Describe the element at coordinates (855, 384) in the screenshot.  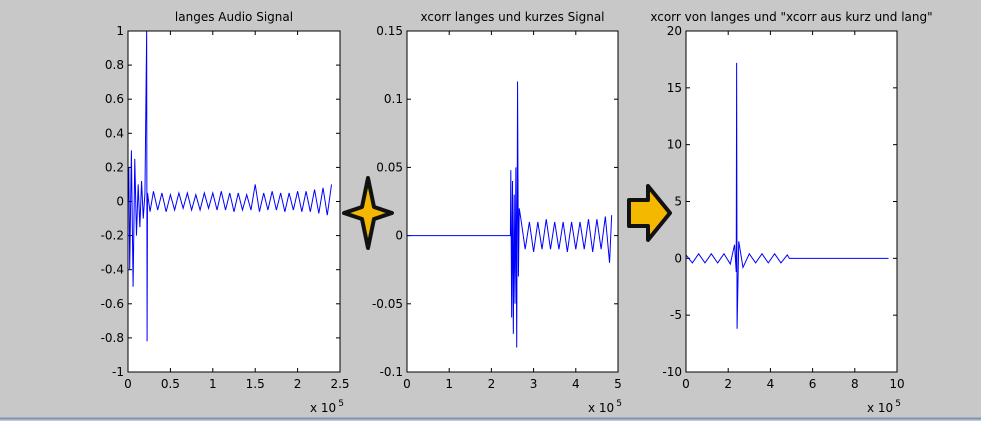
I see `x-tick-label: 8` at that location.